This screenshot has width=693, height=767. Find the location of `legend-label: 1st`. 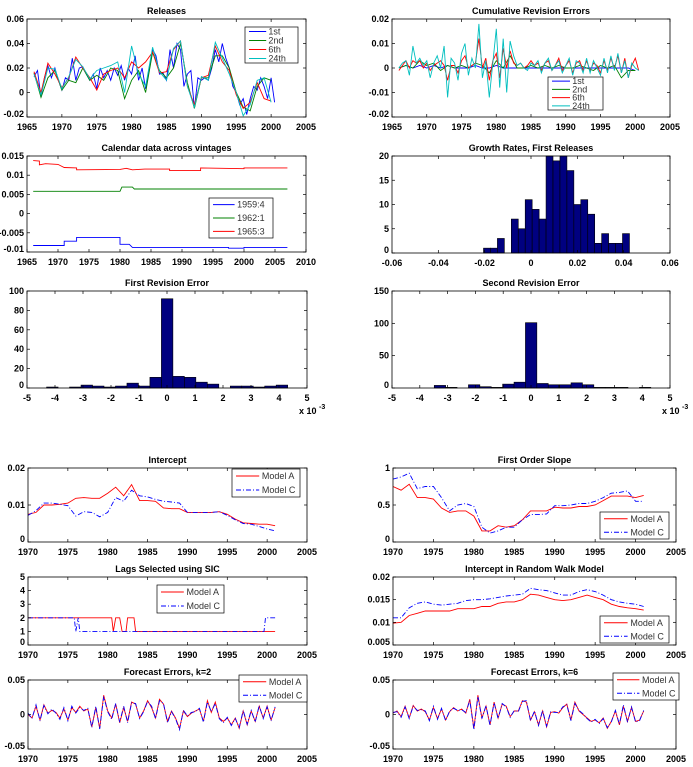

legend-label: 1st is located at coordinates (578, 81).